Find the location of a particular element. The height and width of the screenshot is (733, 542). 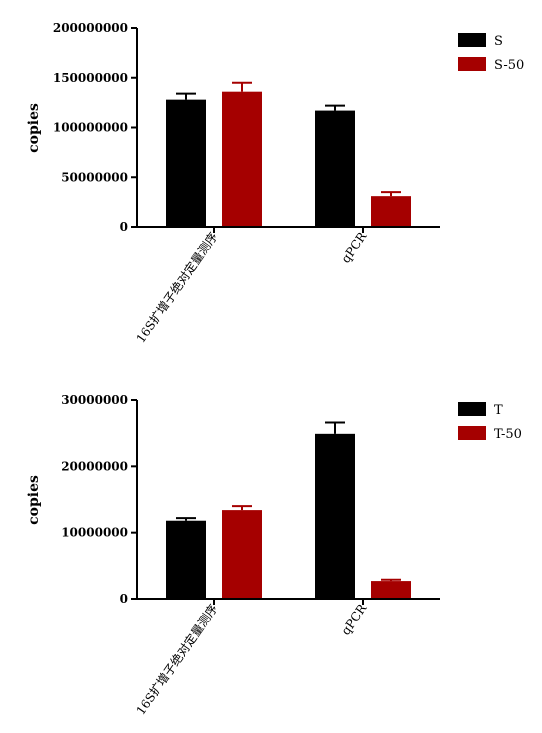

legend-label: T-50 is located at coordinates (508, 434).